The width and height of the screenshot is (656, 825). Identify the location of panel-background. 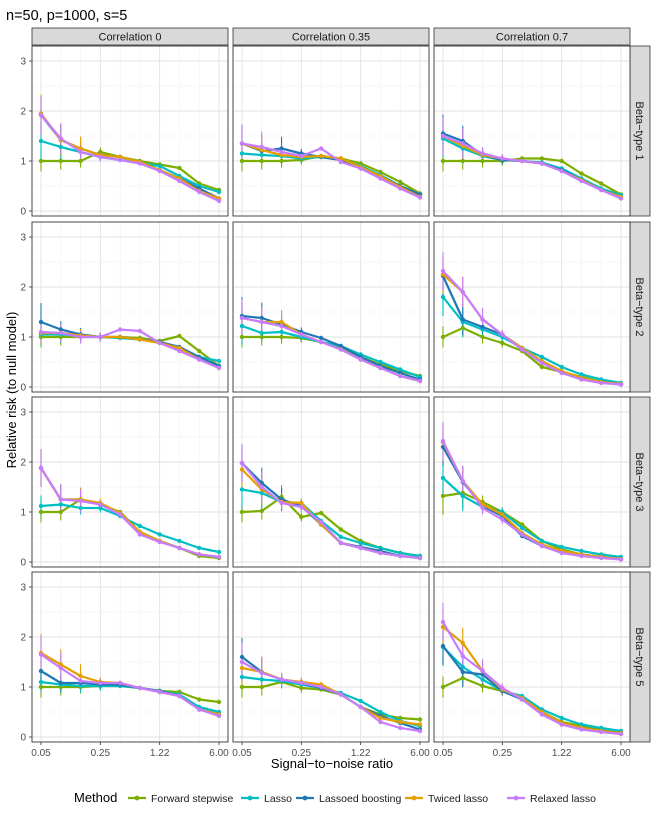
(532, 307).